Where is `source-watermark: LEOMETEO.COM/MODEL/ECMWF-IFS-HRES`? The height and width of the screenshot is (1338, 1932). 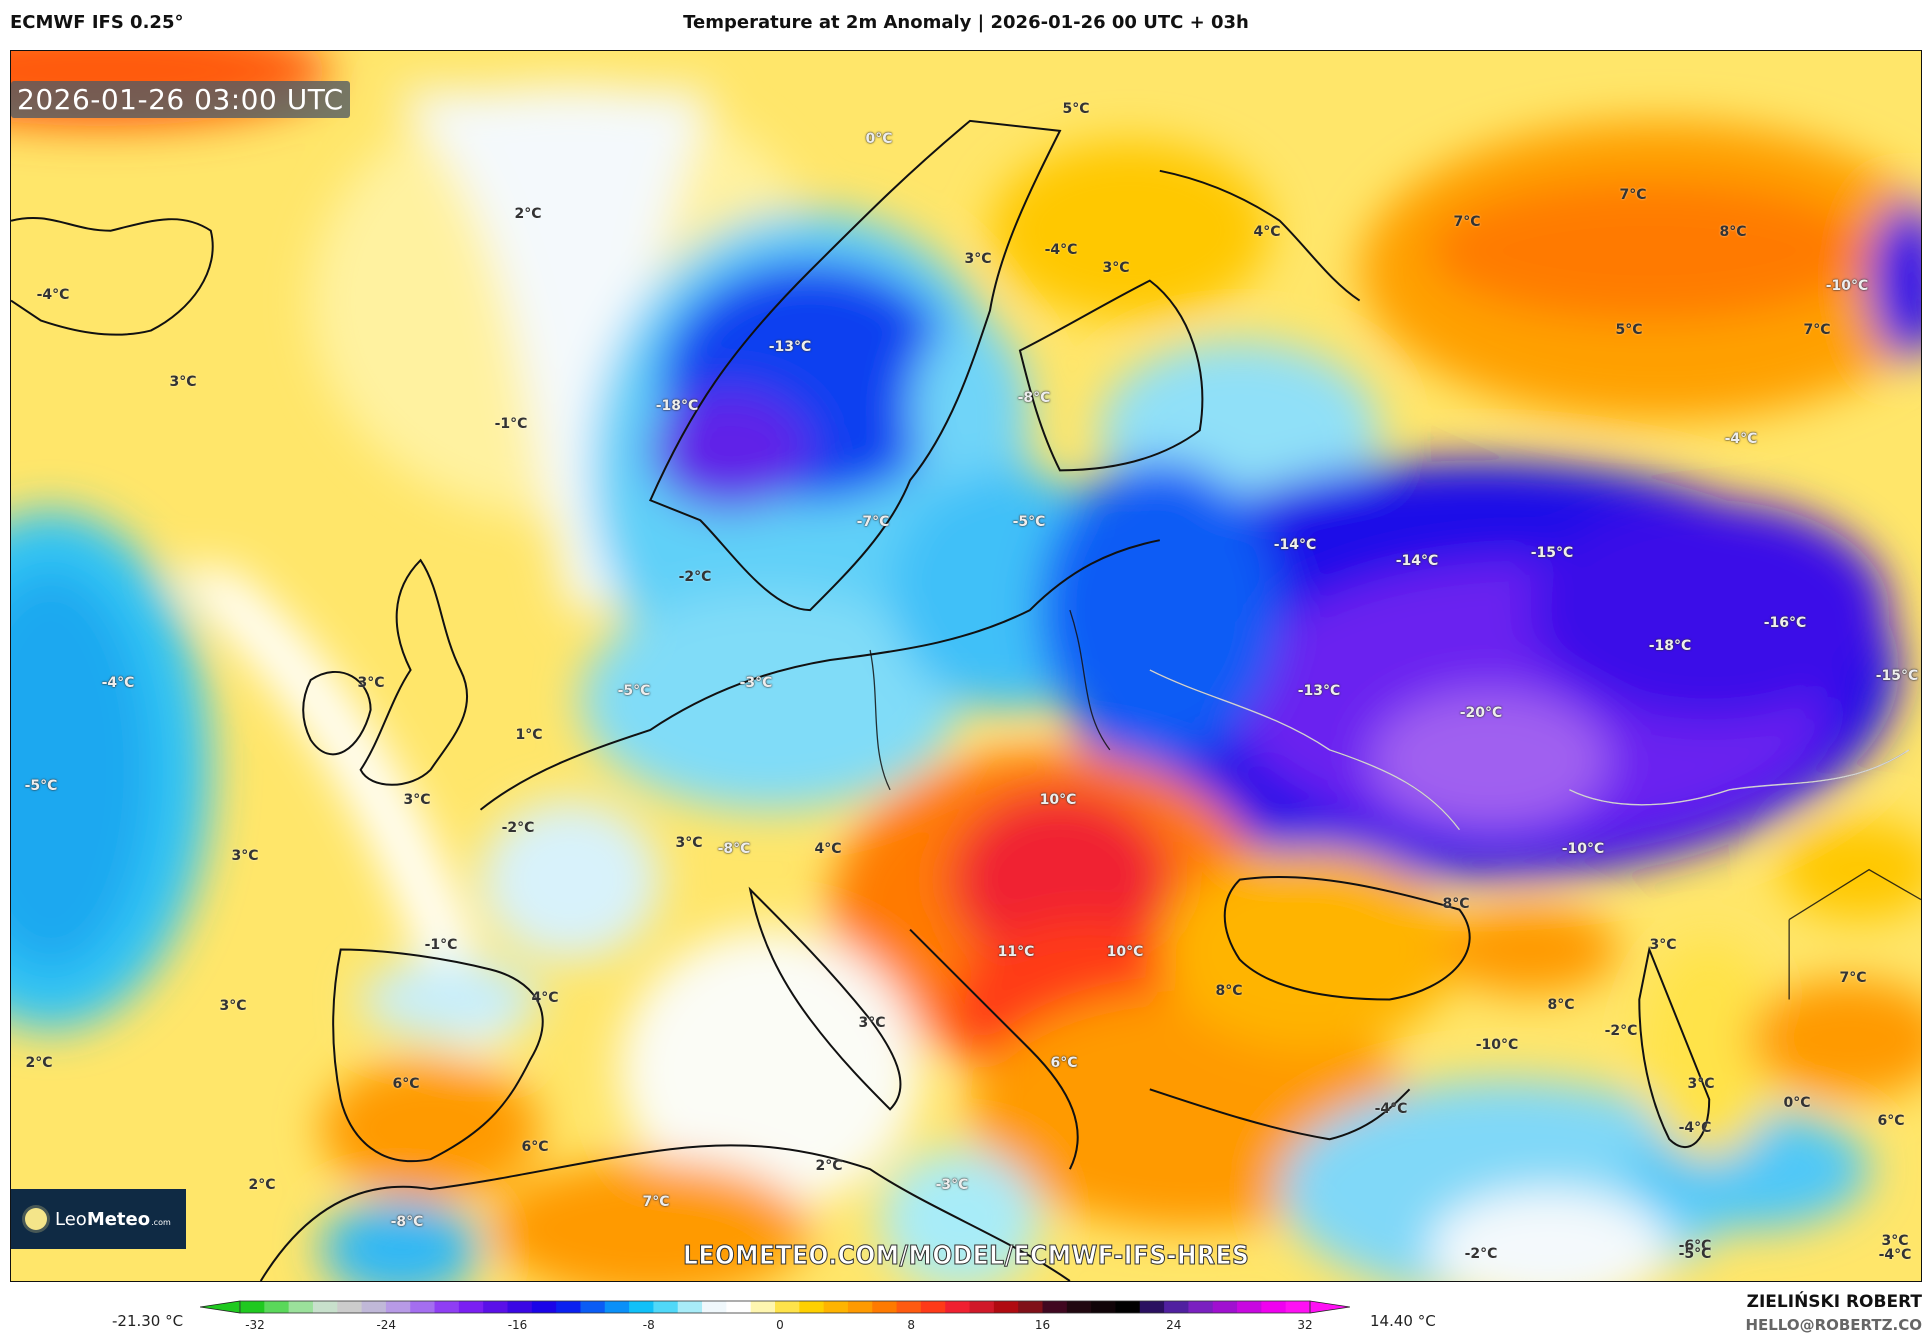
source-watermark: LEOMETEO.COM/MODEL/ECMWF-IFS-HRES is located at coordinates (966, 1256).